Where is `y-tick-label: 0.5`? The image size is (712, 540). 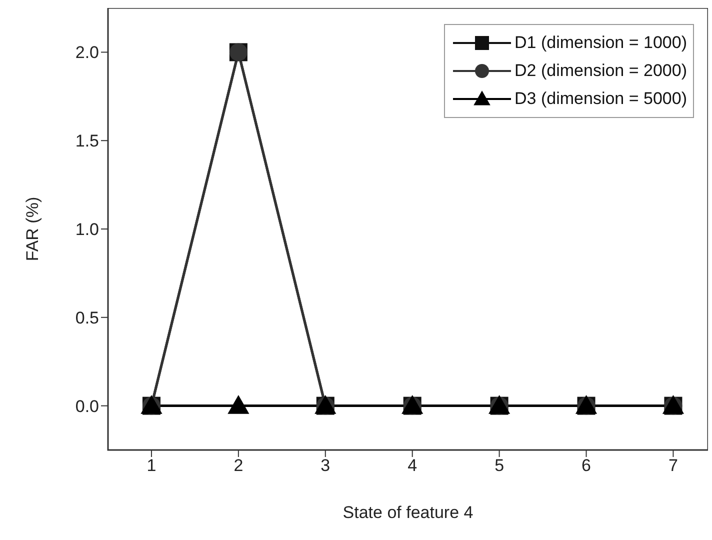
y-tick-label: 0.5 is located at coordinates (87, 318).